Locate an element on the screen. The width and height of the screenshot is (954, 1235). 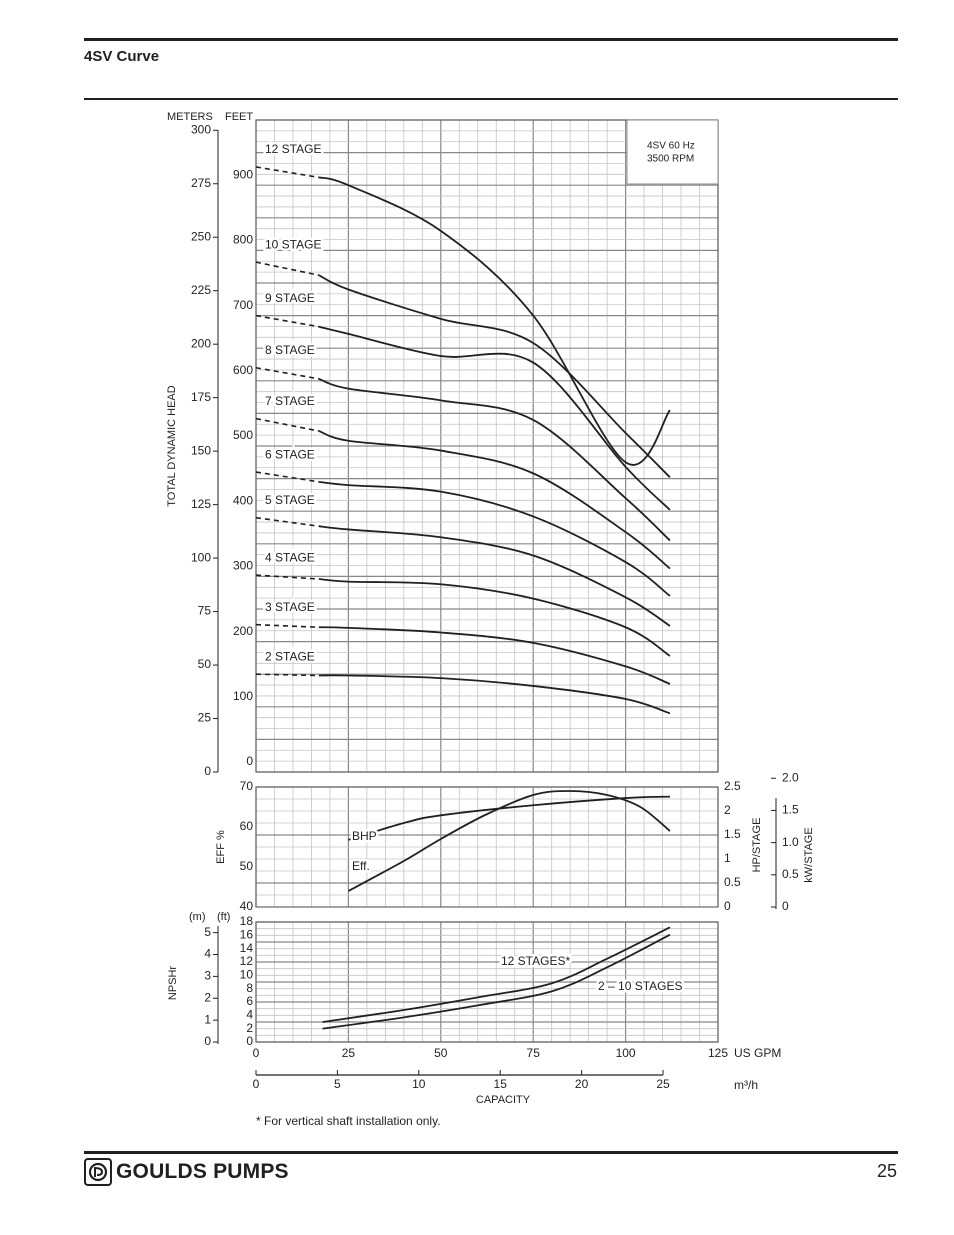
feet-tick-label: 800 is located at coordinates (243, 240).